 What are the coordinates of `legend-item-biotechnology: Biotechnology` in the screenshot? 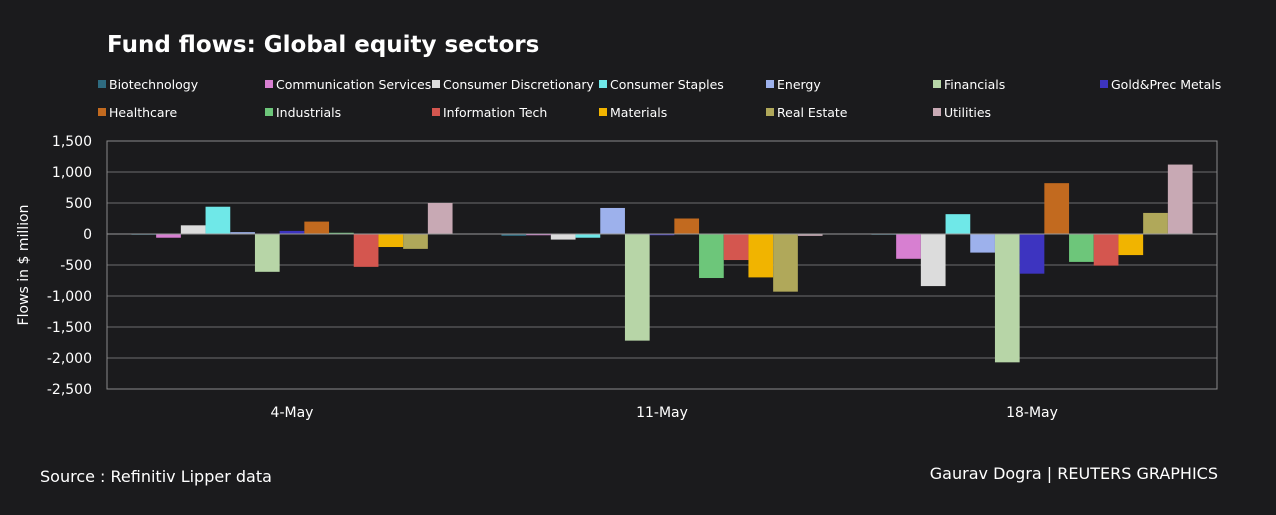 It's located at (148, 84).